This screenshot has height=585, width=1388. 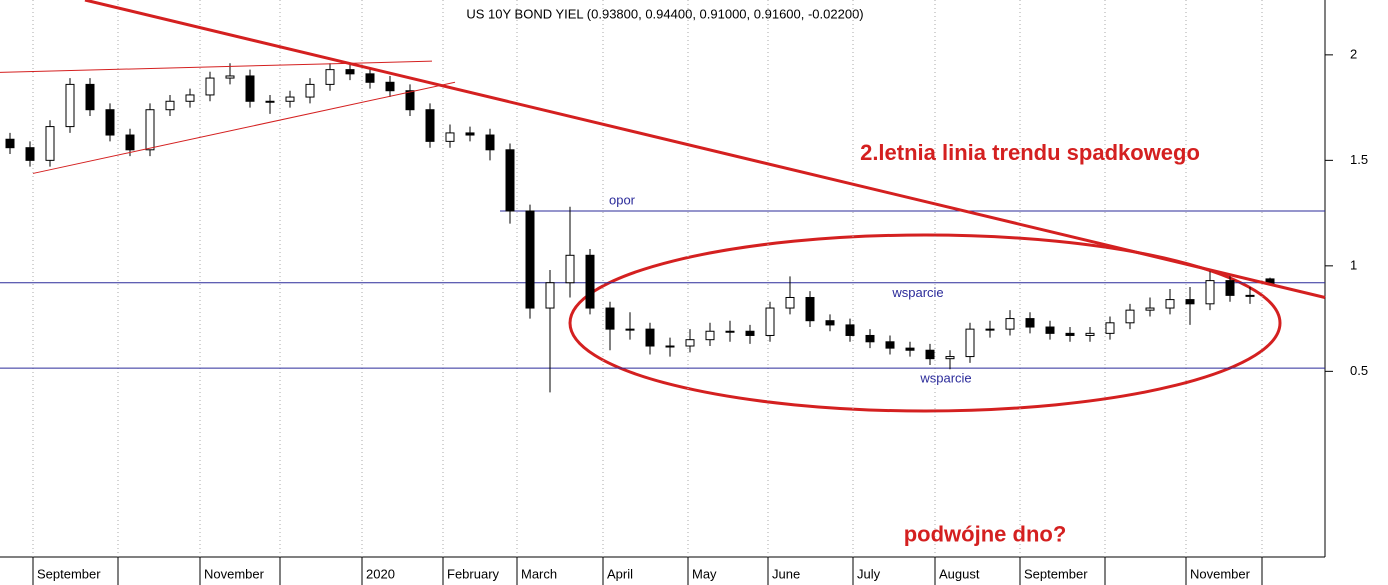 I want to click on level-label: opor, so click(x=622, y=199).